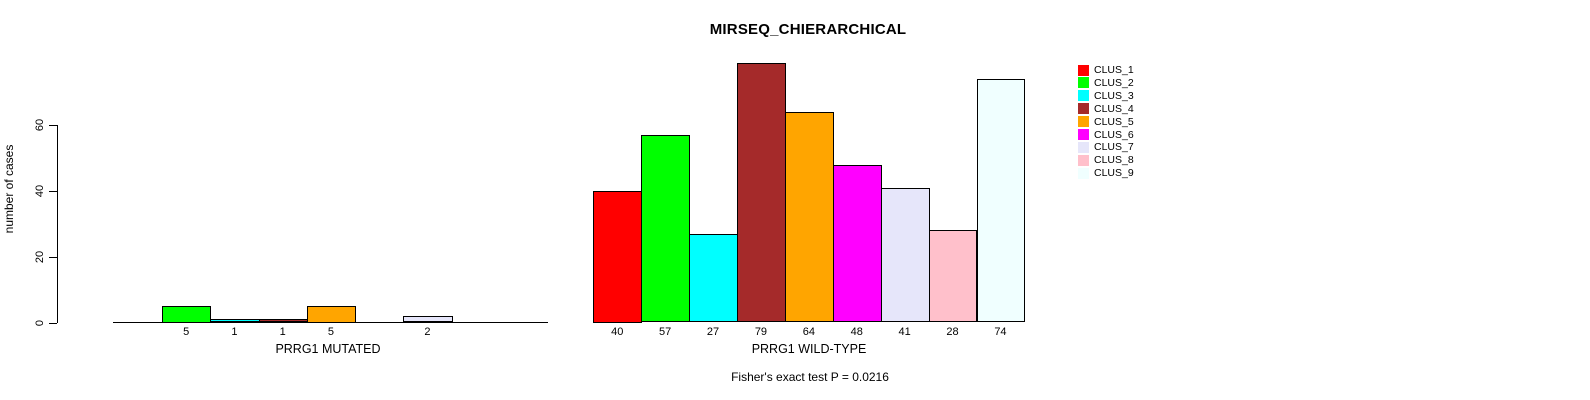  What do you see at coordinates (9, 189) in the screenshot?
I see `y-axis-title: number of cases` at bounding box center [9, 189].